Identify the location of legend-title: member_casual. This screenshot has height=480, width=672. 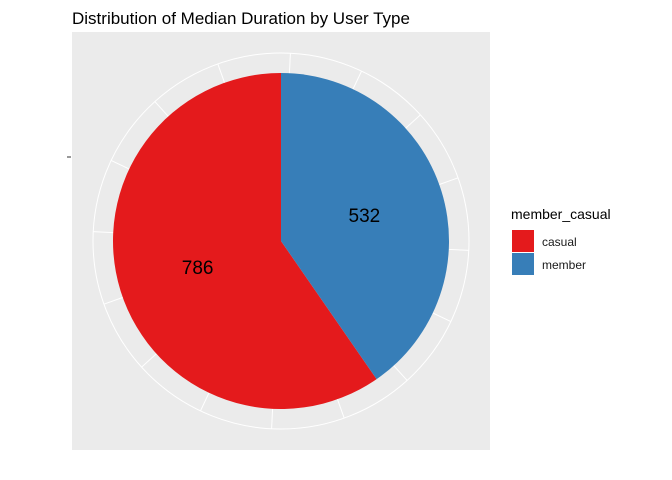
(561, 214).